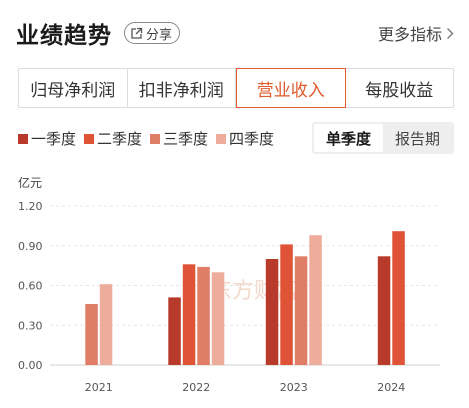 The height and width of the screenshot is (408, 469). Describe the element at coordinates (64, 36) in the screenshot. I see `page-title: 业绩趋势` at that location.